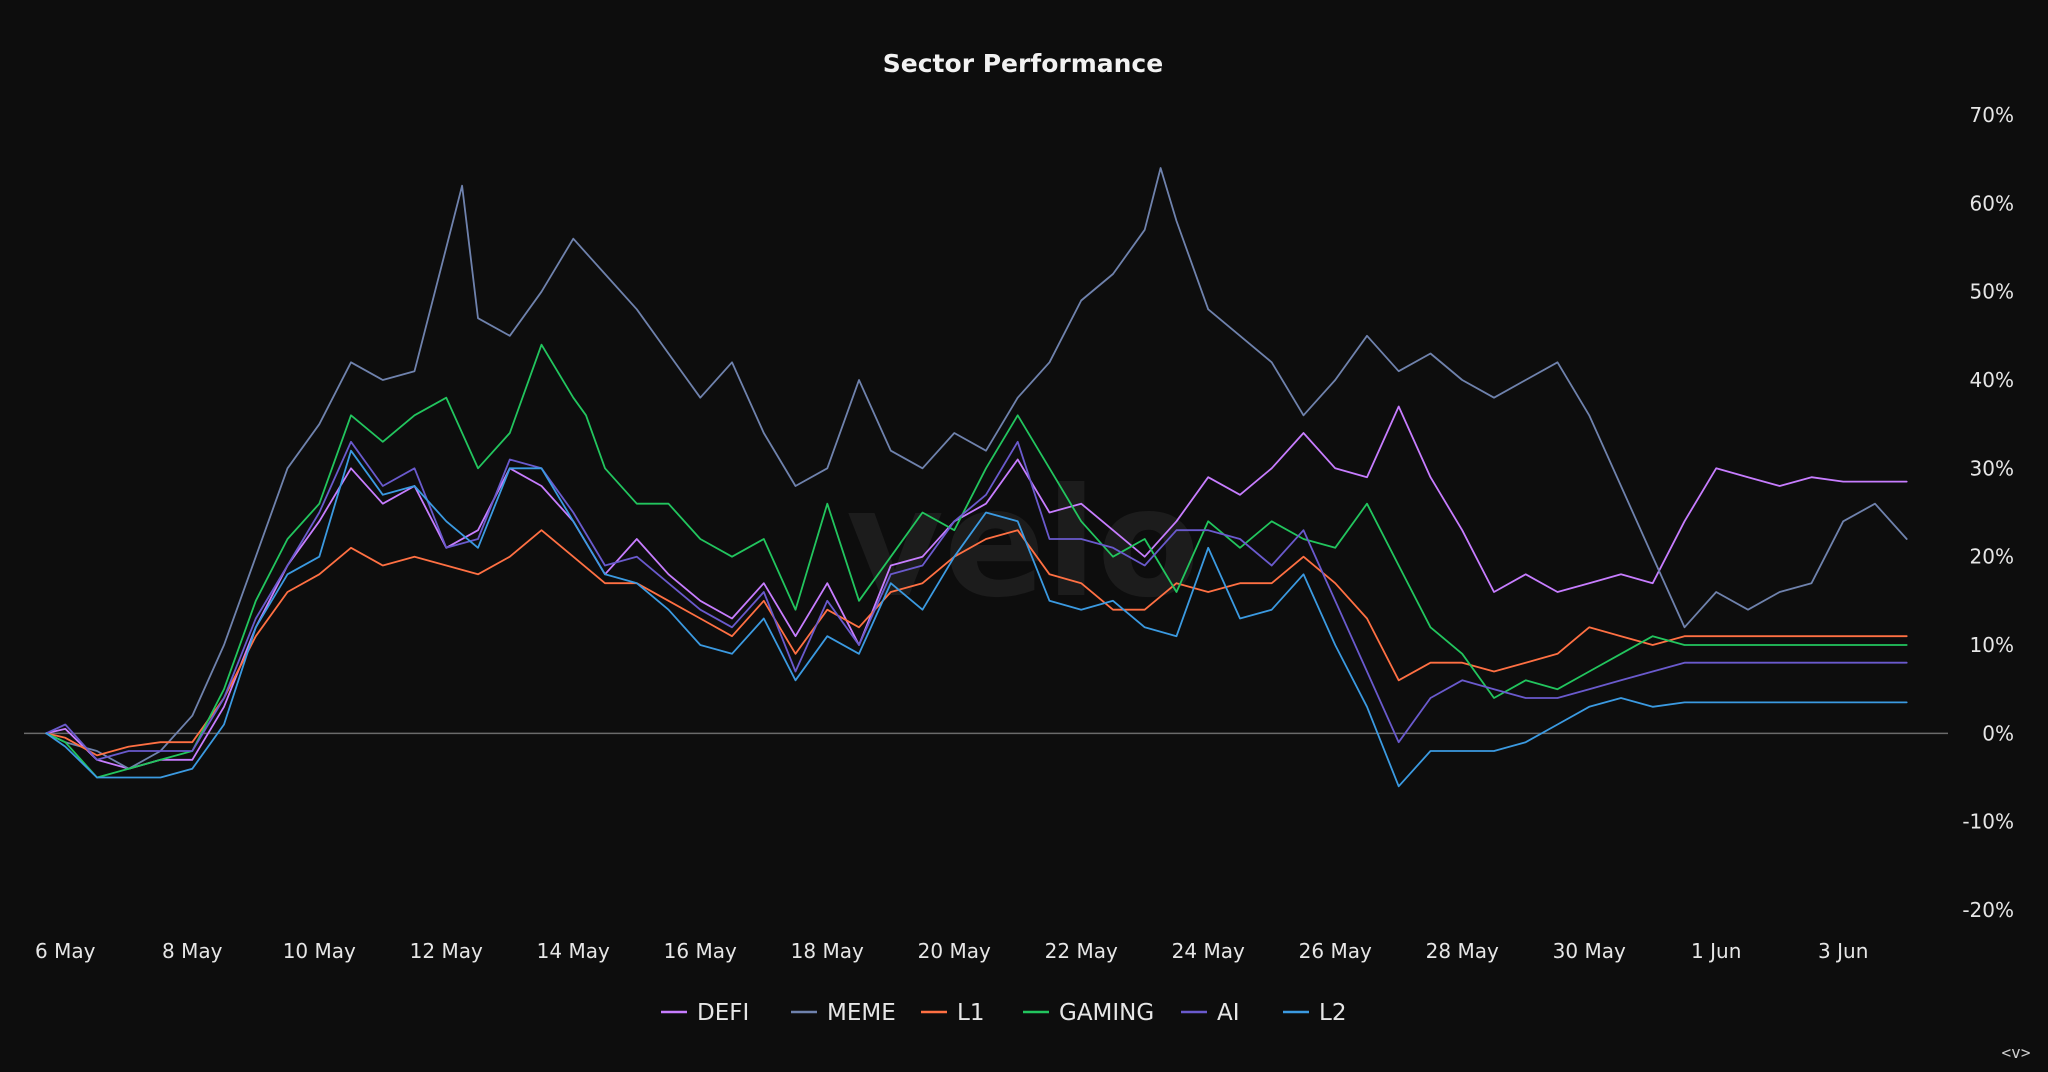 Image resolution: width=2048 pixels, height=1072 pixels. Describe the element at coordinates (1998, 733) in the screenshot. I see `y-tick-label: 0%` at that location.